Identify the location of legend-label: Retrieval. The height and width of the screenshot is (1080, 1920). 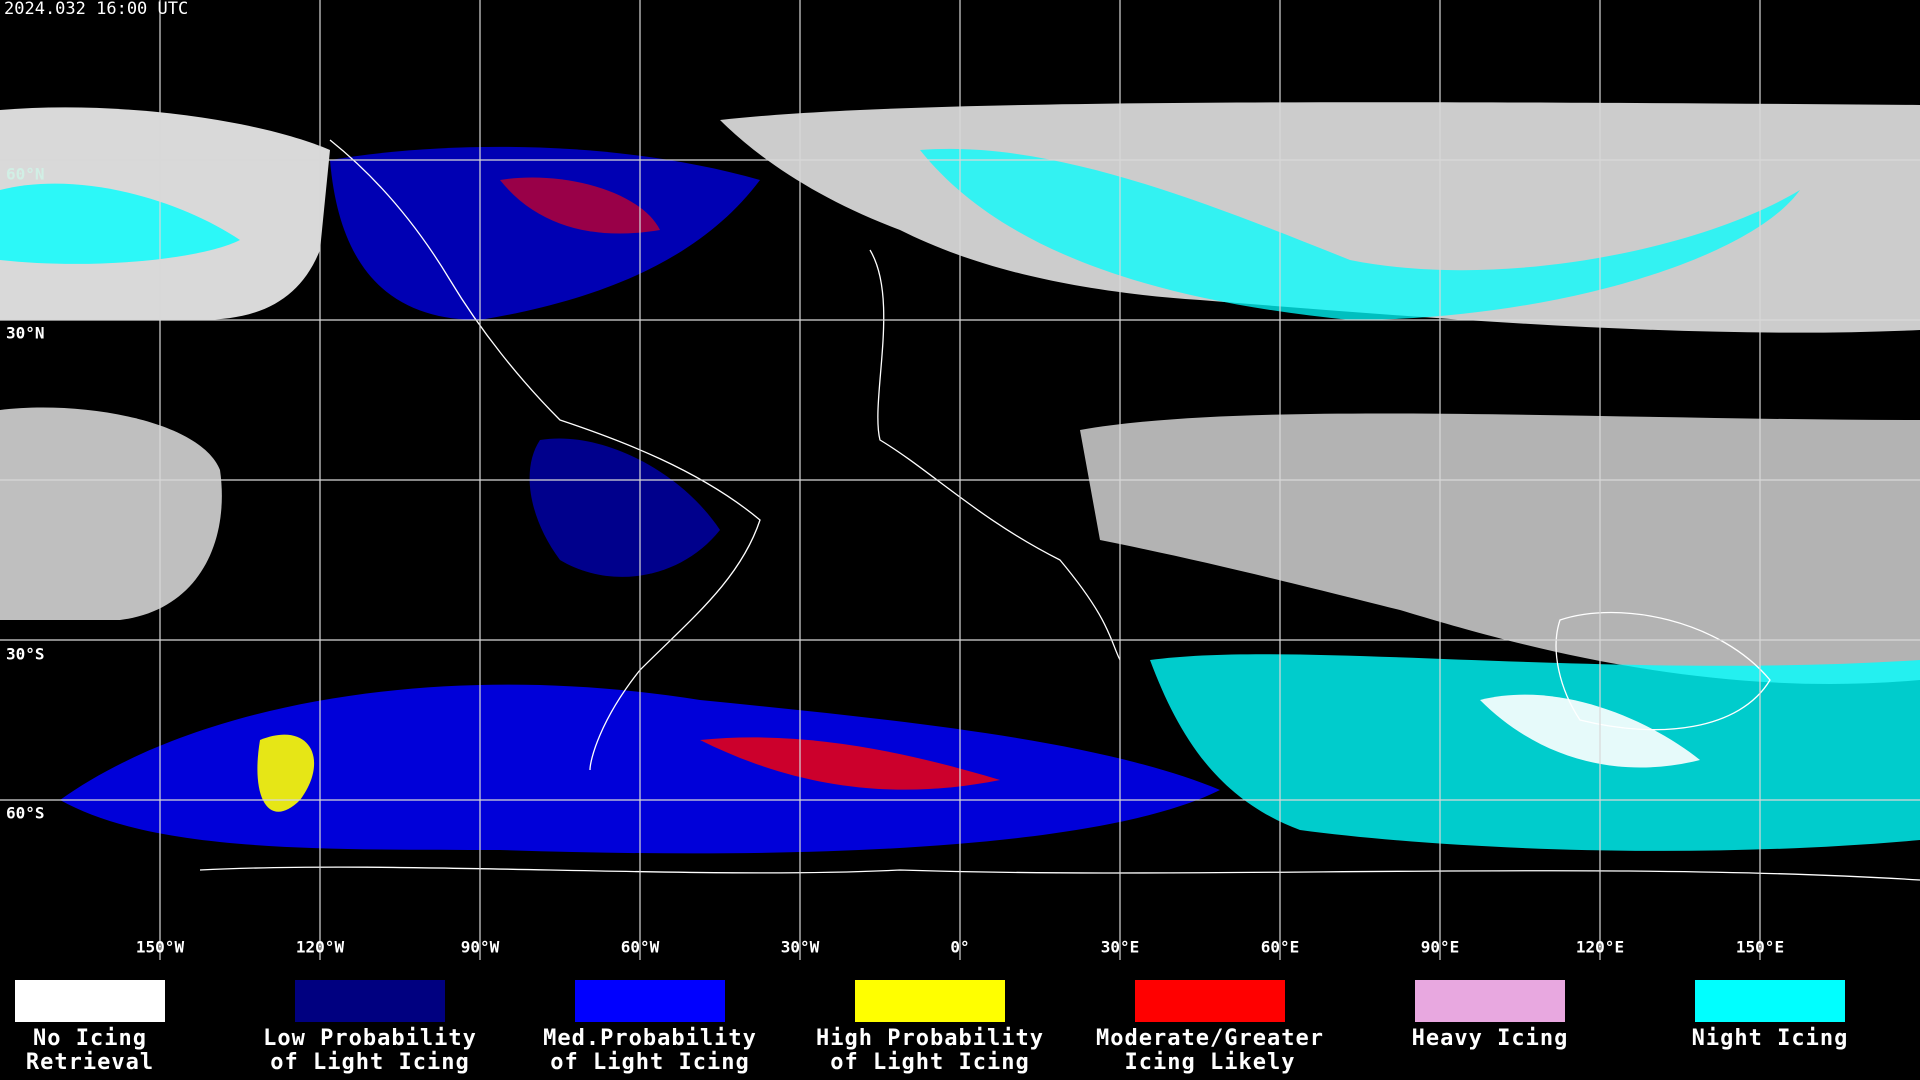
(90, 1062).